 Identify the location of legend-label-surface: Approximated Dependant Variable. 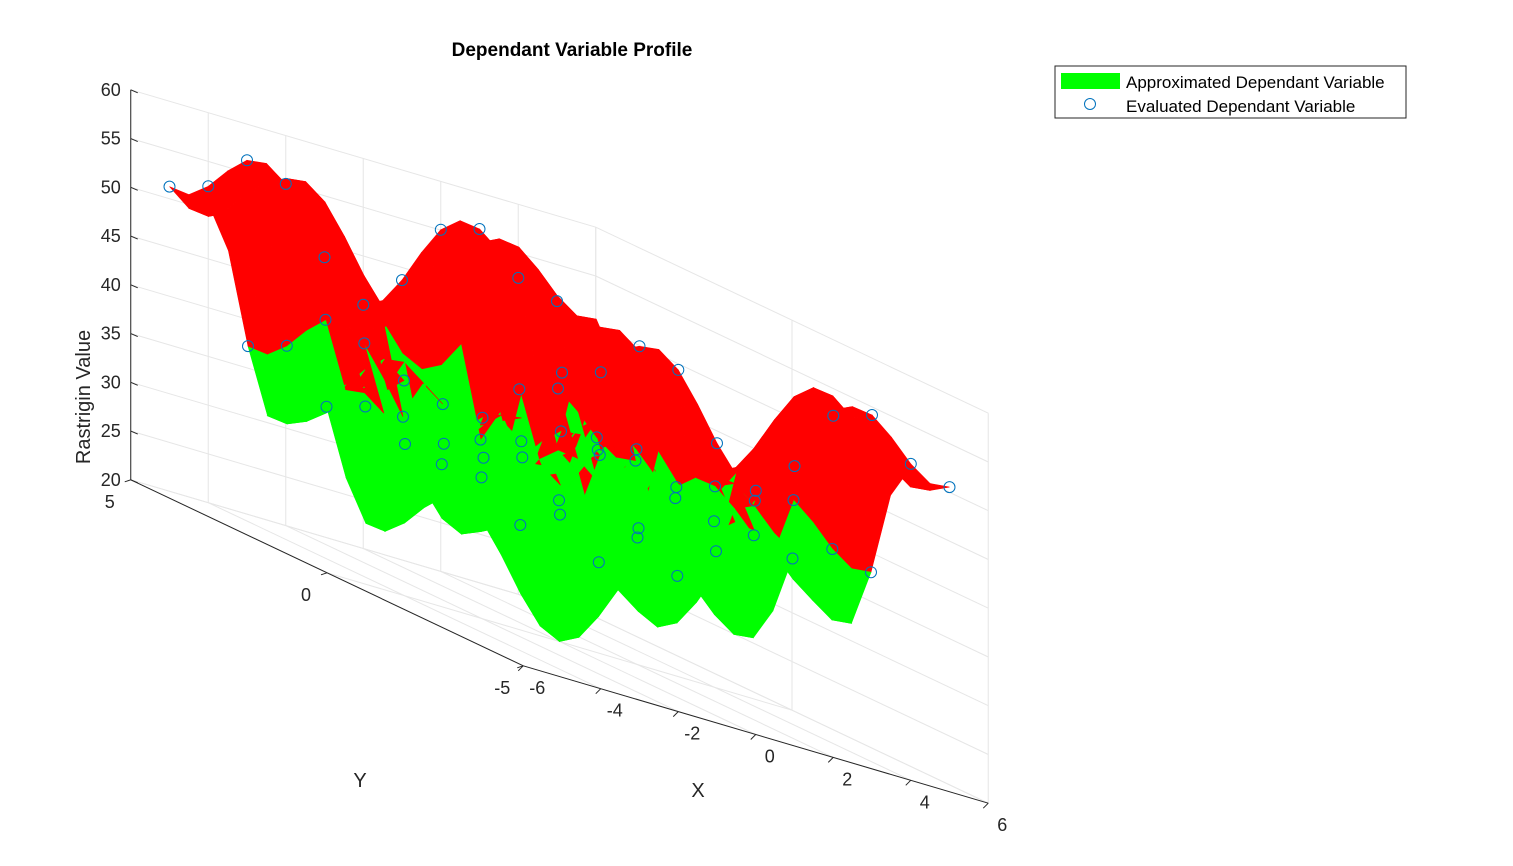
(1255, 82).